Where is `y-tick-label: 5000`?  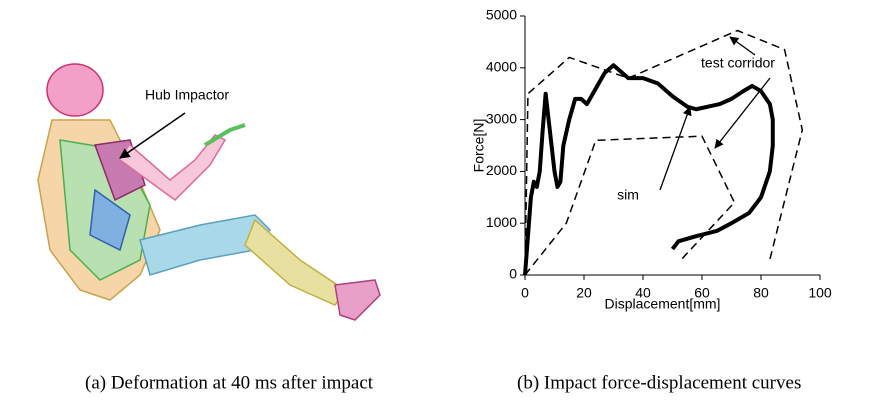 y-tick-label: 5000 is located at coordinates (501, 15).